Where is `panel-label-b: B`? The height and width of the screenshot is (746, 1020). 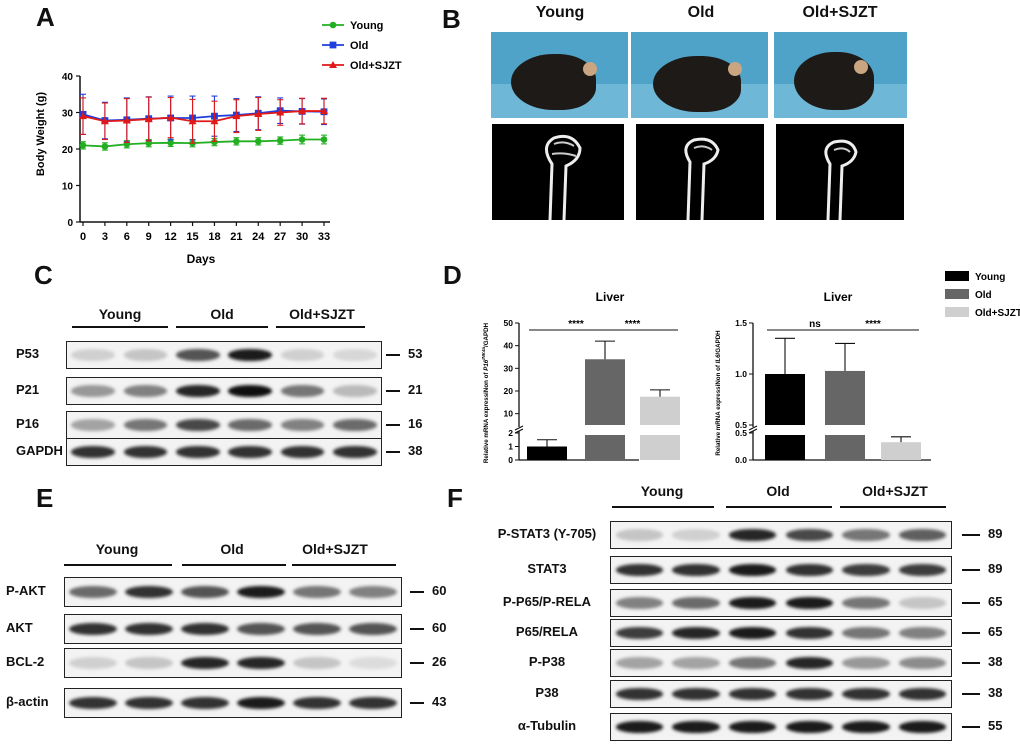 panel-label-b: B is located at coordinates (451, 19).